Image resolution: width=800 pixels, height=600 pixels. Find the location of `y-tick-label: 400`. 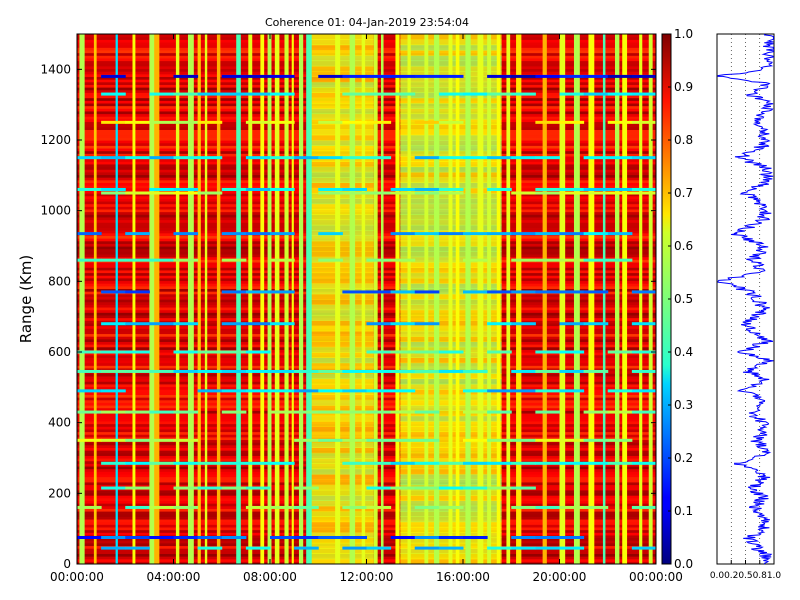

y-tick-label: 400 is located at coordinates (59, 423).